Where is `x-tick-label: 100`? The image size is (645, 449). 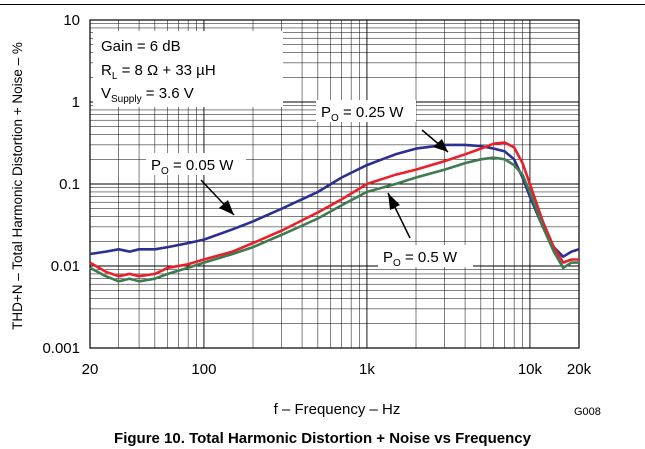
x-tick-label: 100 is located at coordinates (203, 369).